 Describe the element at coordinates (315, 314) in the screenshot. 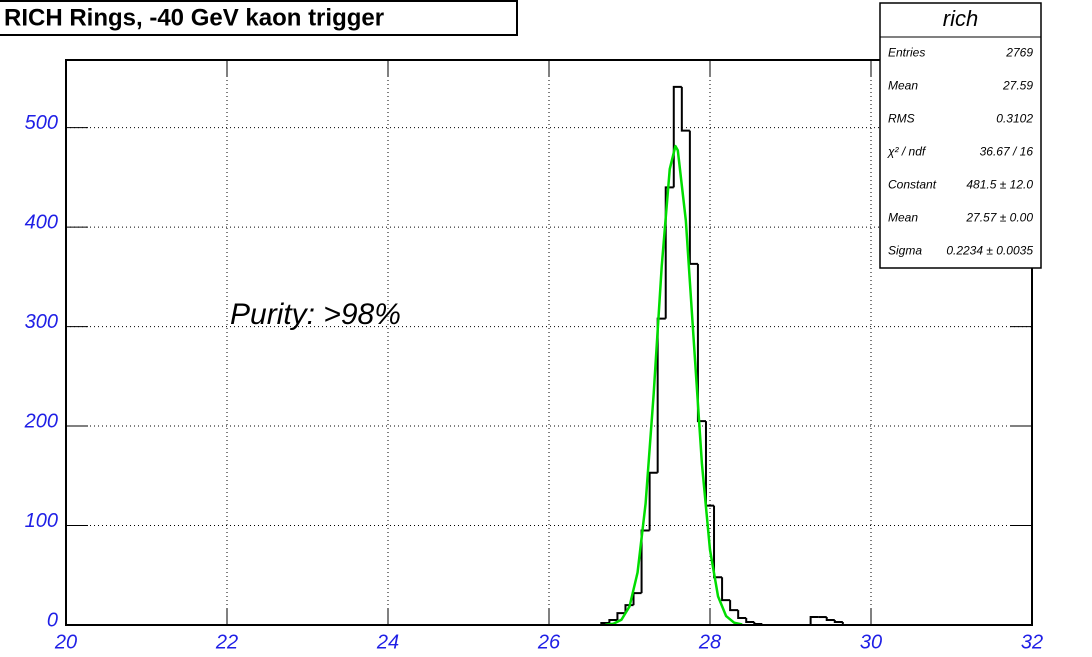

I see `annotation: Purity: >98%` at that location.